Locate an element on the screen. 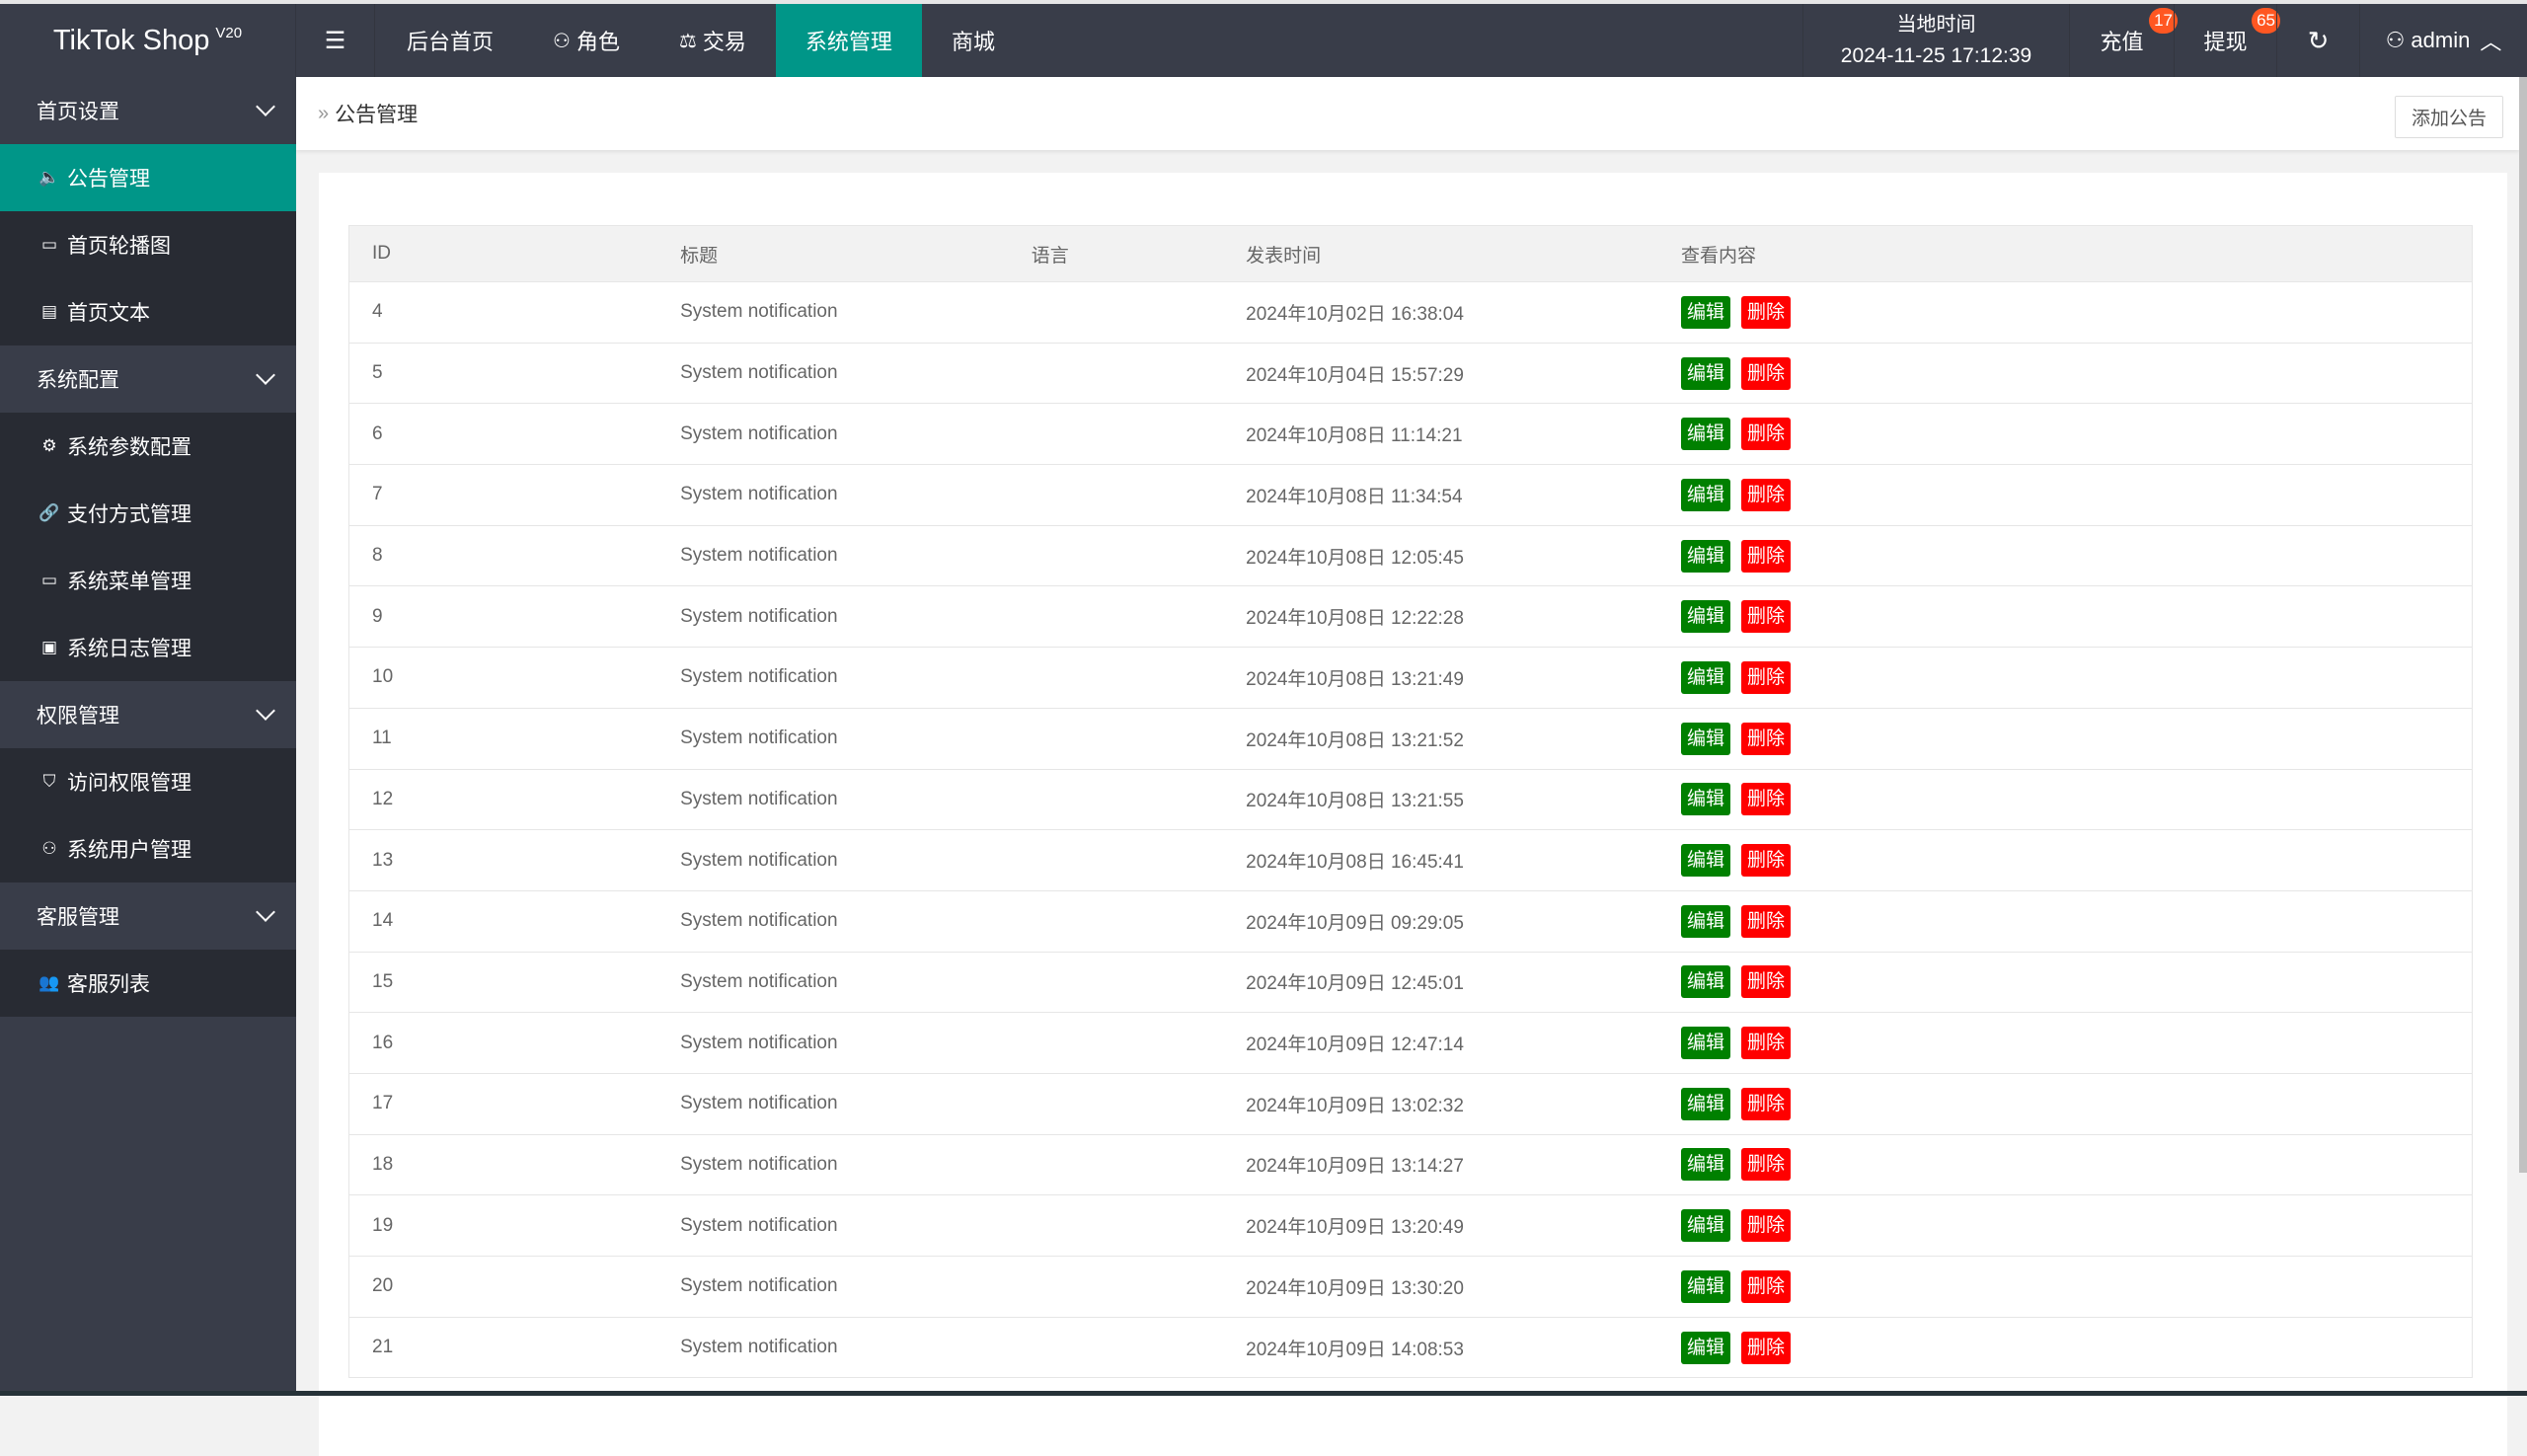  table-cell: 2024年10月09日 13:02:32 is located at coordinates (1463, 1104).